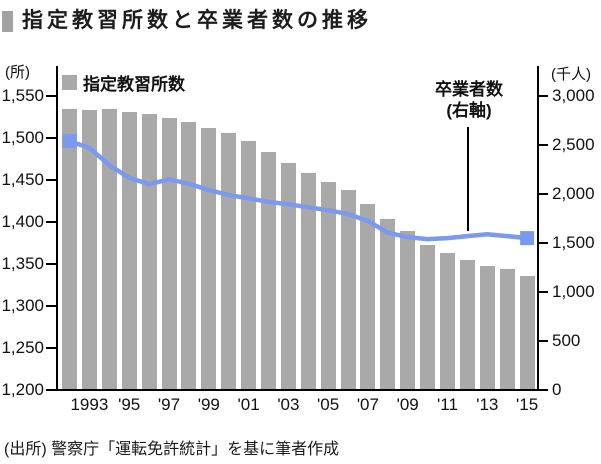  Describe the element at coordinates (527, 238) in the screenshot. I see `line-end-marker` at that location.